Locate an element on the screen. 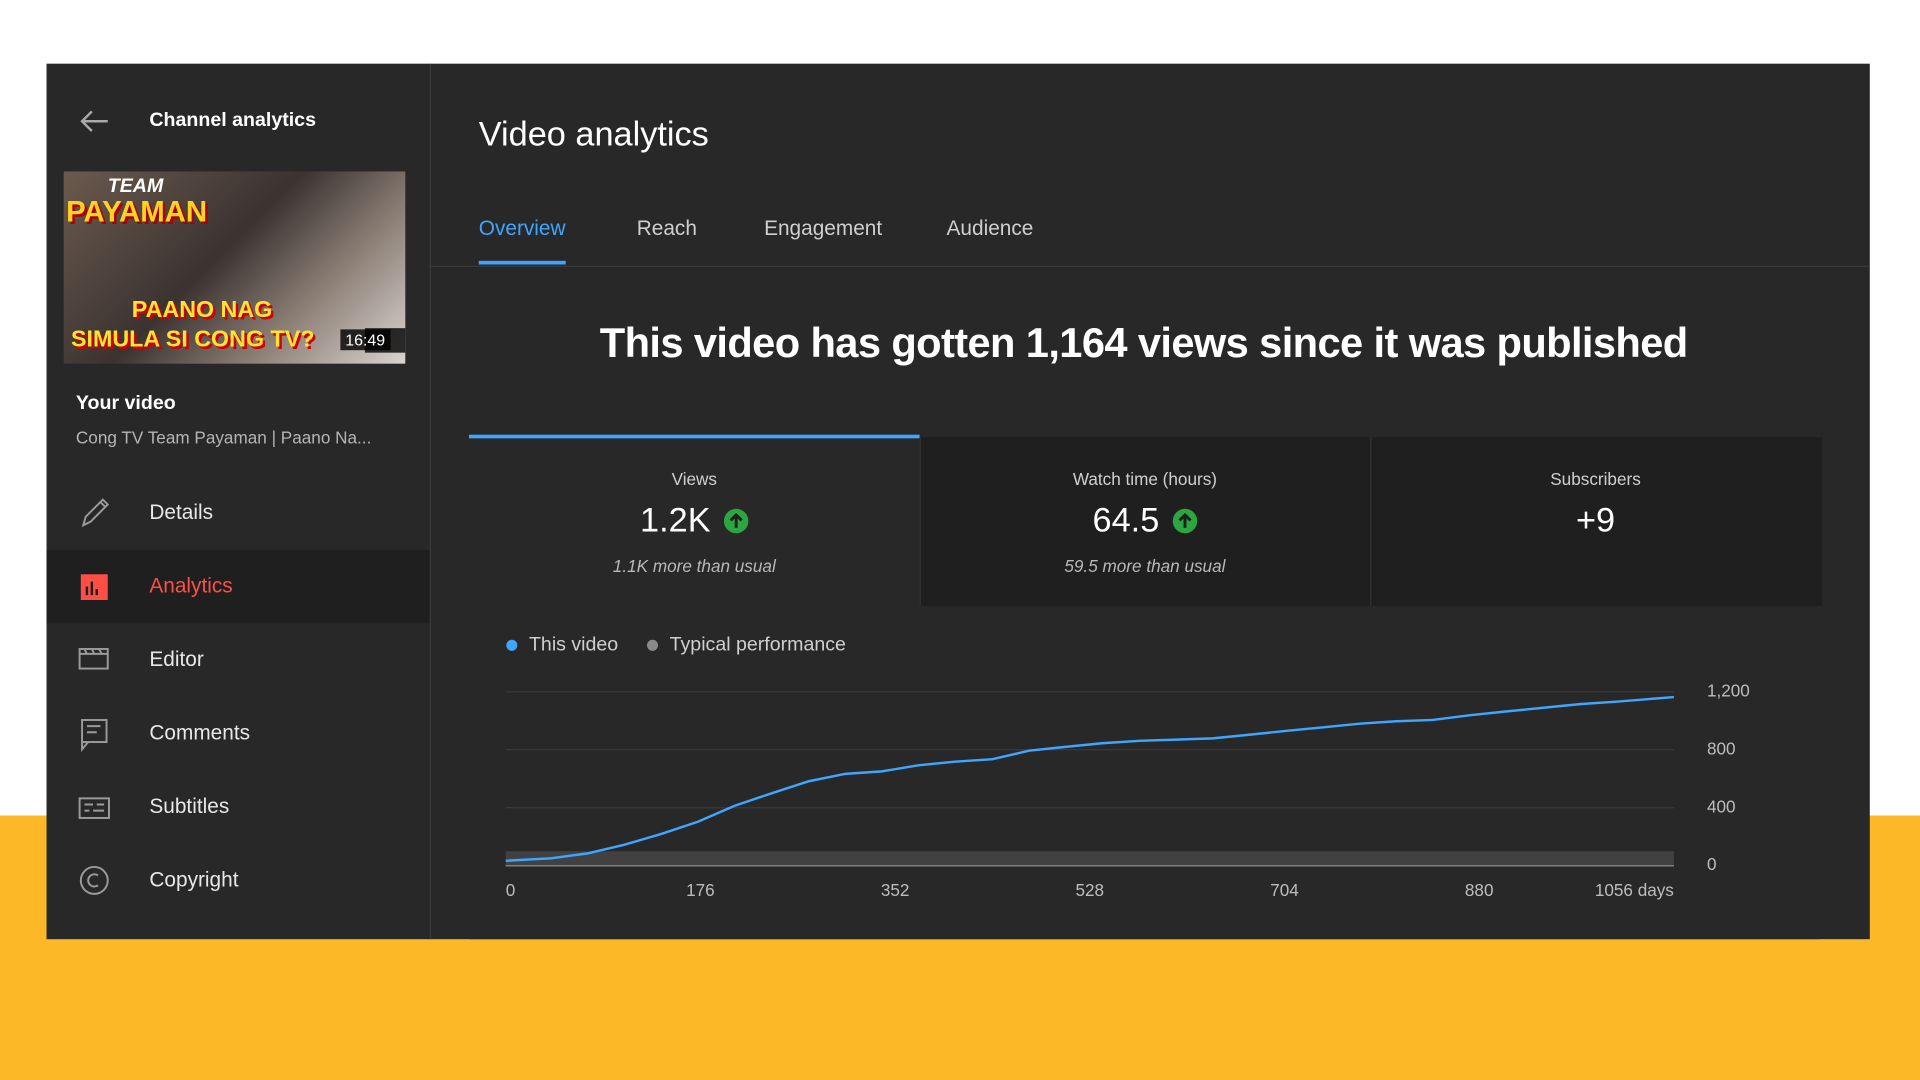 The width and height of the screenshot is (1920, 1080). card-note: 59.5 more than usual is located at coordinates (1145, 565).